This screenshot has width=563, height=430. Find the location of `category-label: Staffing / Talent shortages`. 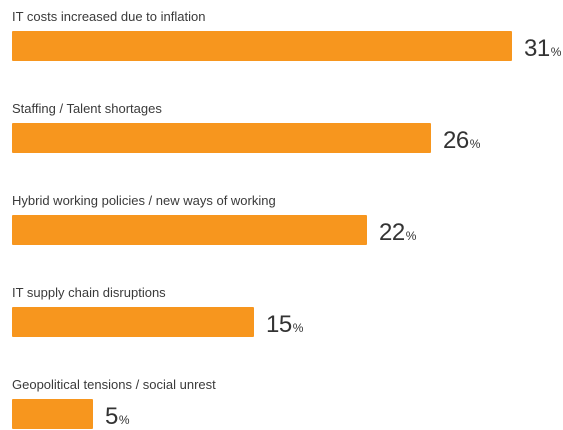

category-label: Staffing / Talent shortages is located at coordinates (87, 108).